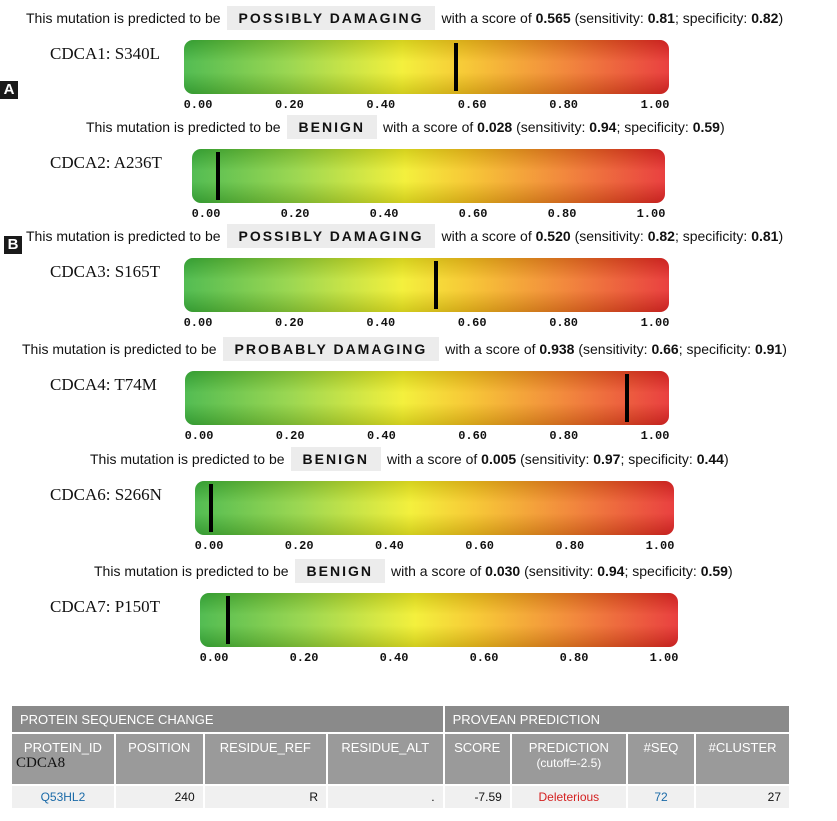  What do you see at coordinates (63, 797) in the screenshot?
I see `protein-id-link: Q53HL2` at bounding box center [63, 797].